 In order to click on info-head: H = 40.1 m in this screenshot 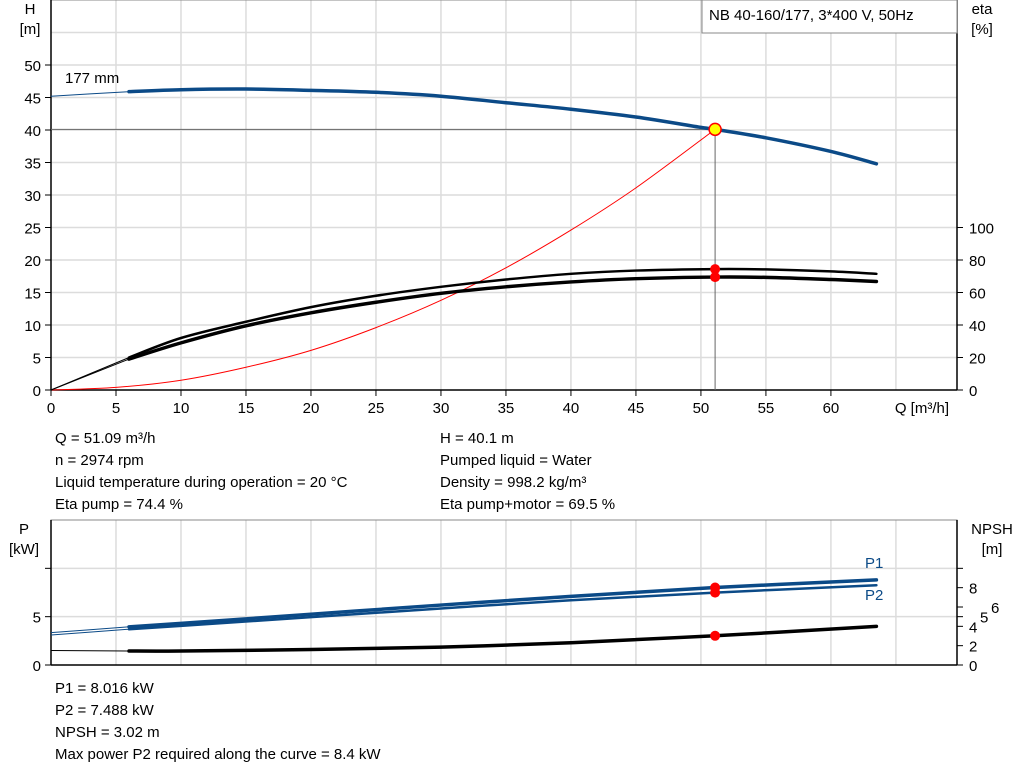, I will do `click(477, 438)`.